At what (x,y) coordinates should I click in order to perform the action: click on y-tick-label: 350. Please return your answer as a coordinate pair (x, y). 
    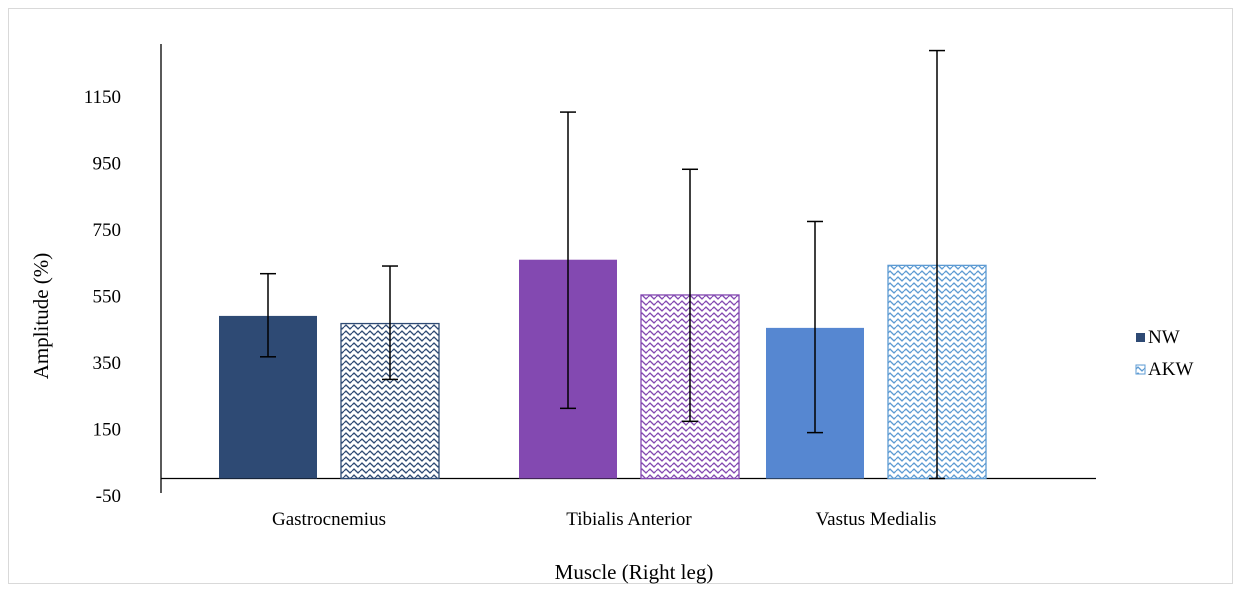
    Looking at the image, I should click on (107, 363).